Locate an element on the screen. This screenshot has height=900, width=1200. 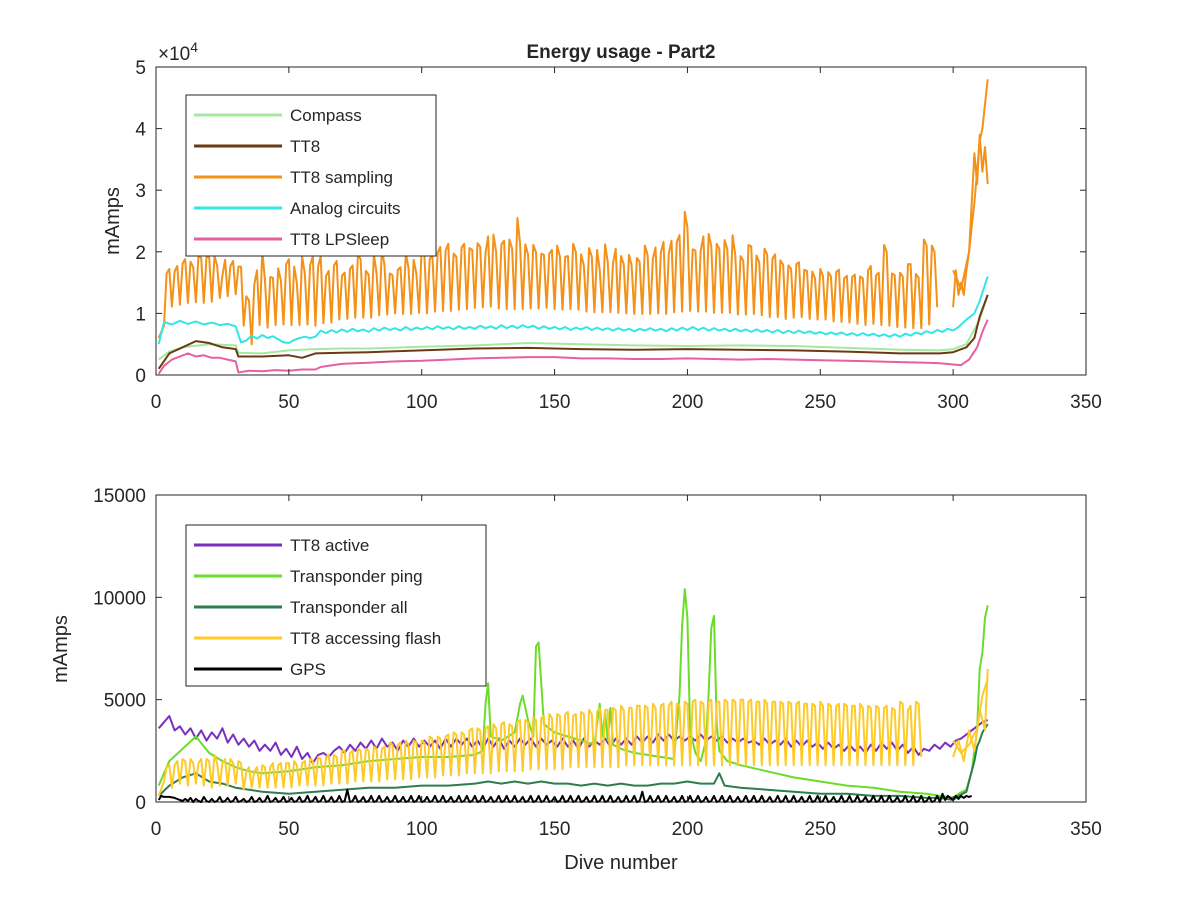
legend-label-tt8-lpsleep: TT8 LPSleep is located at coordinates (339, 239).